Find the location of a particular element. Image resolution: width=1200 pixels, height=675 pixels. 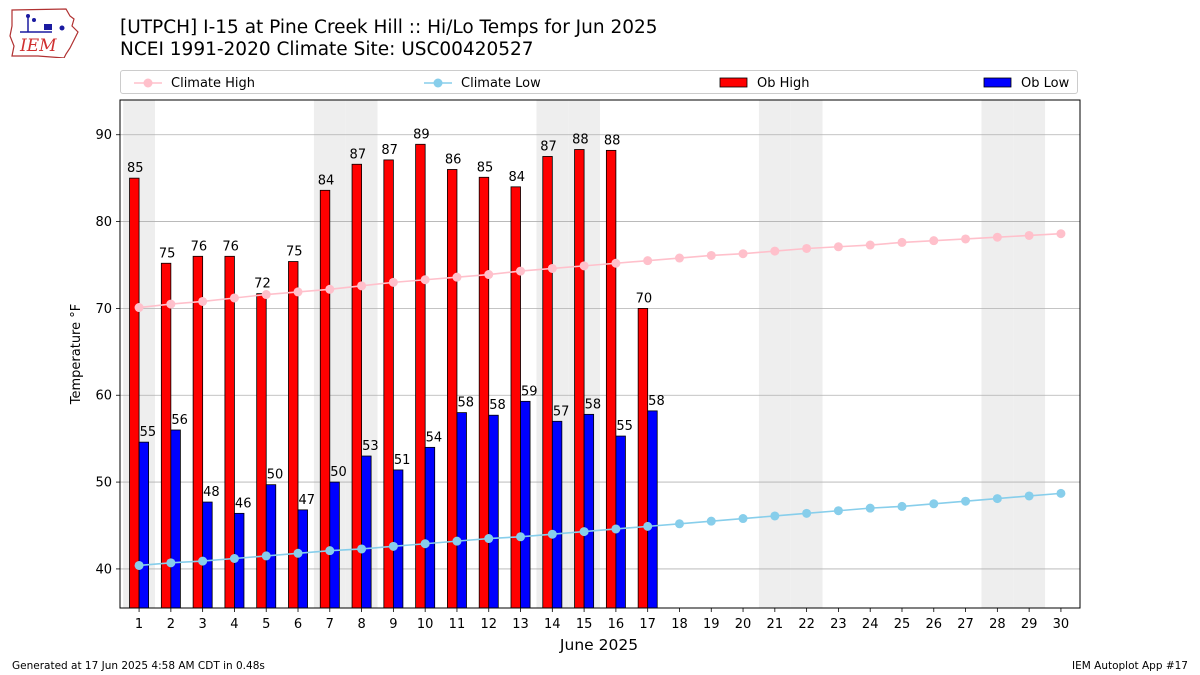

ob-high-value-label: 76 is located at coordinates (230, 246).